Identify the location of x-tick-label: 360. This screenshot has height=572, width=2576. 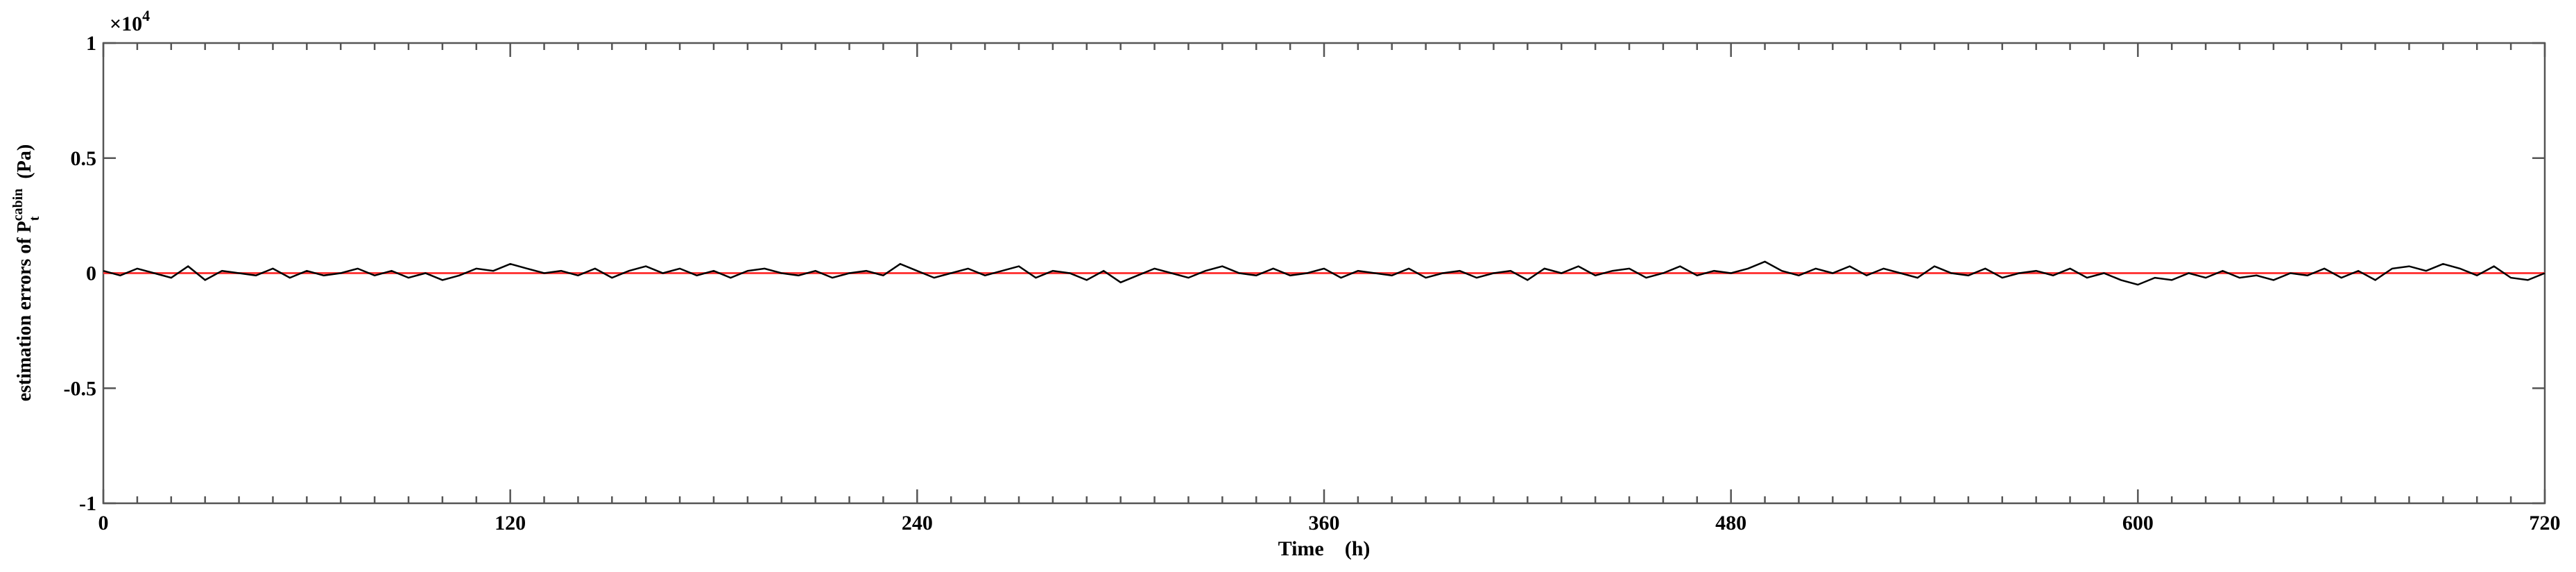
(1324, 524).